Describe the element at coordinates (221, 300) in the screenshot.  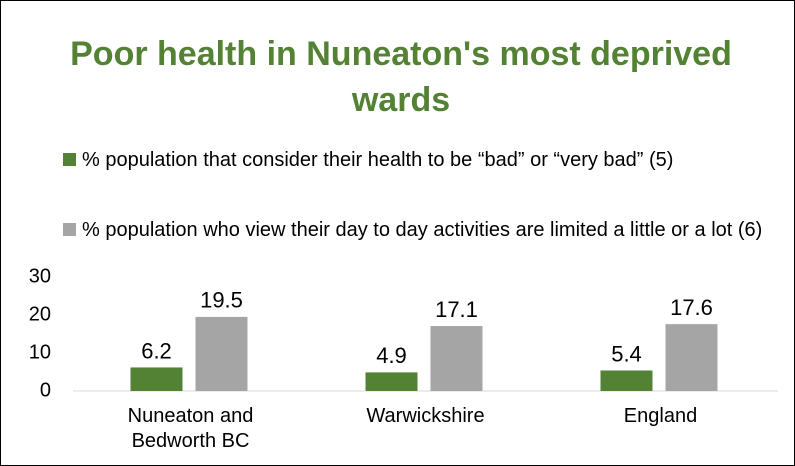
I see `data-label: 19.5` at that location.